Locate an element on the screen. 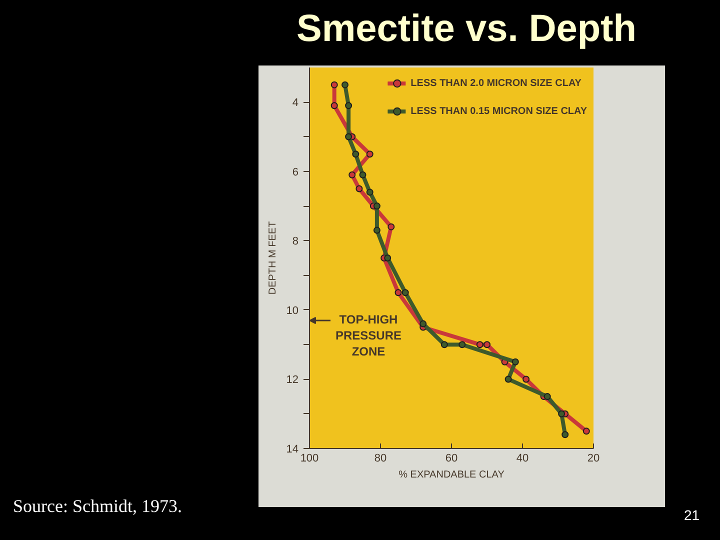 The image size is (720, 540). x-tick-label: 100 is located at coordinates (309, 458).